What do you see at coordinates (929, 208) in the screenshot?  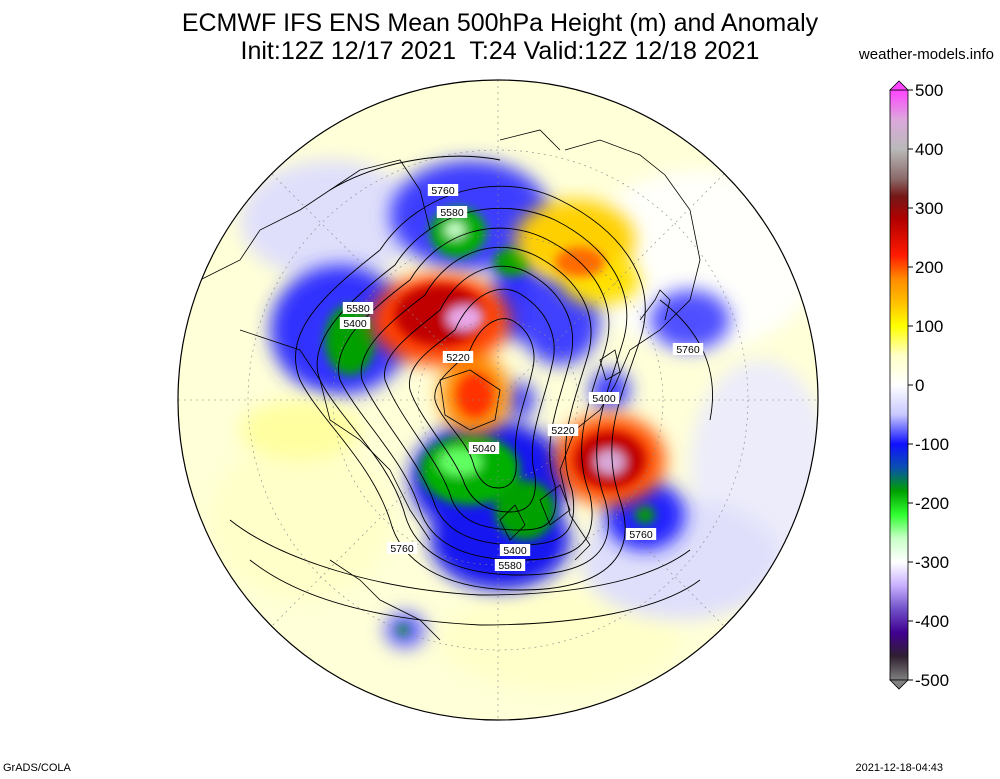 I see `colorbar-tick-label: 300` at bounding box center [929, 208].